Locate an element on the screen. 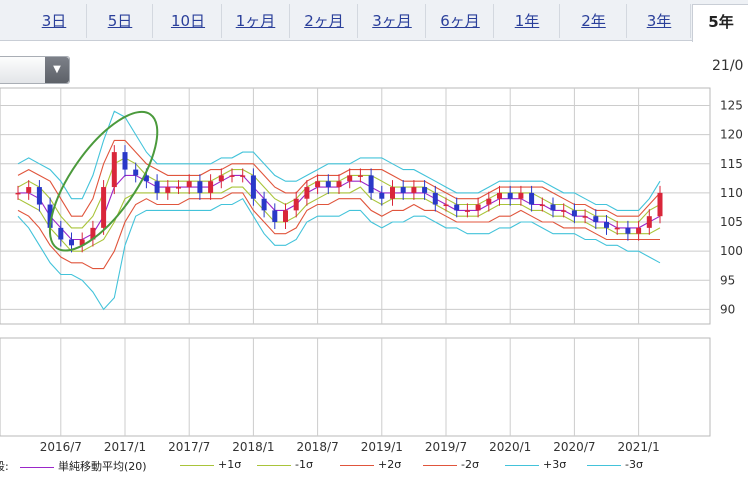  x-tick-label: 2018/1 is located at coordinates (253, 447).